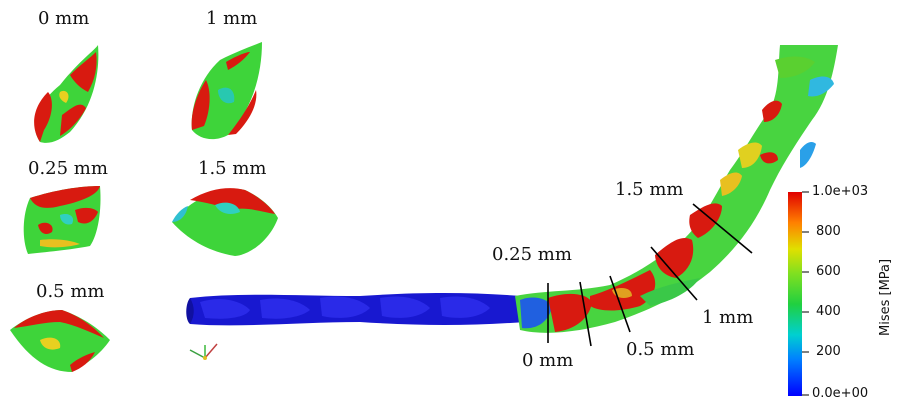 This screenshot has height=400, width=899. Describe the element at coordinates (728, 317) in the screenshot. I see `cut-label-1mm: 1 mm` at that location.